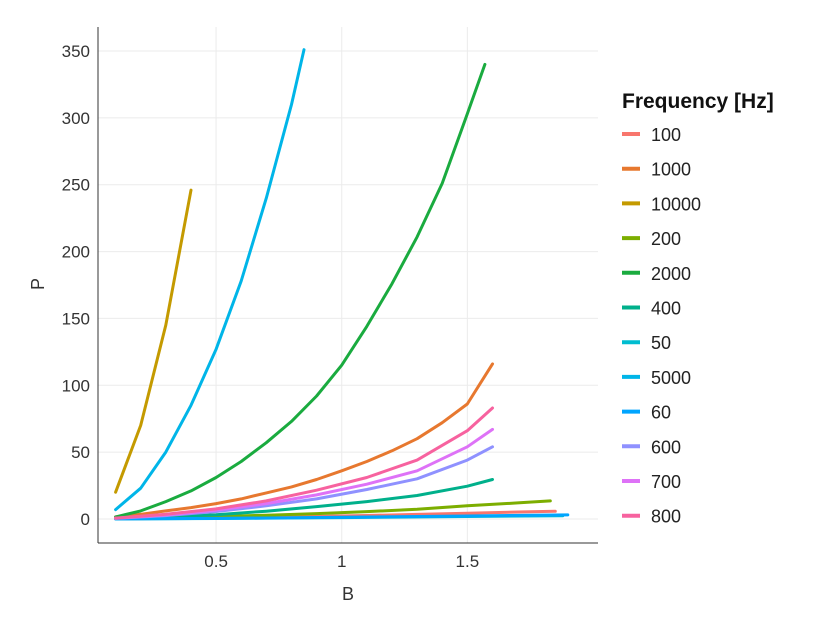 This screenshot has height=630, width=840. What do you see at coordinates (76, 118) in the screenshot?
I see `y-tick-label: 300` at bounding box center [76, 118].